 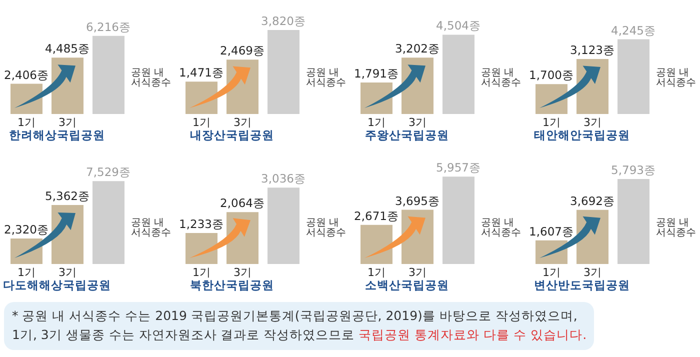 What do you see at coordinates (295, 315) in the screenshot?
I see `text: * 공원 내 서식종수 수는 2019 국립공원기본통계(국립공원공단, 2019)를 바탕으로 작성하였으며,` at bounding box center [295, 315].